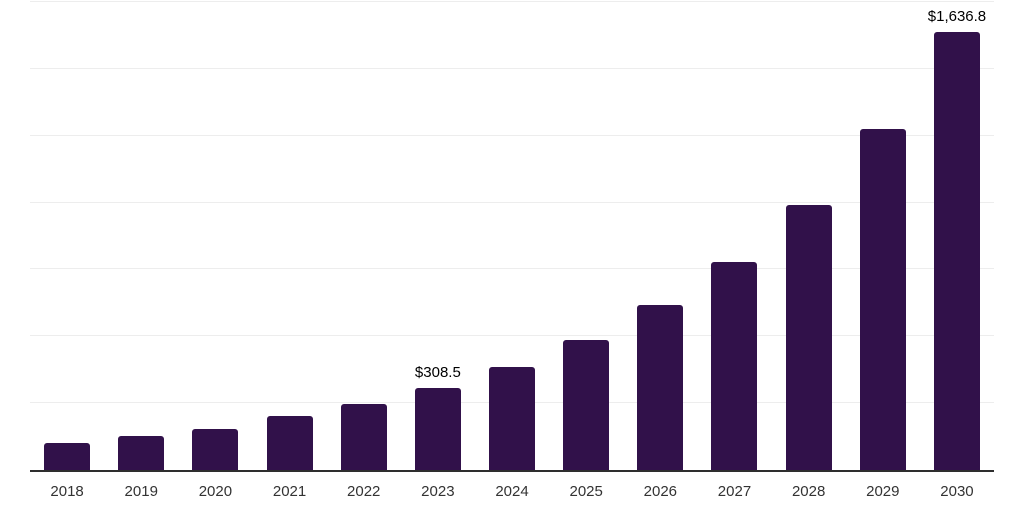 This screenshot has width=1024, height=512. I want to click on bar-2026, so click(660, 387).